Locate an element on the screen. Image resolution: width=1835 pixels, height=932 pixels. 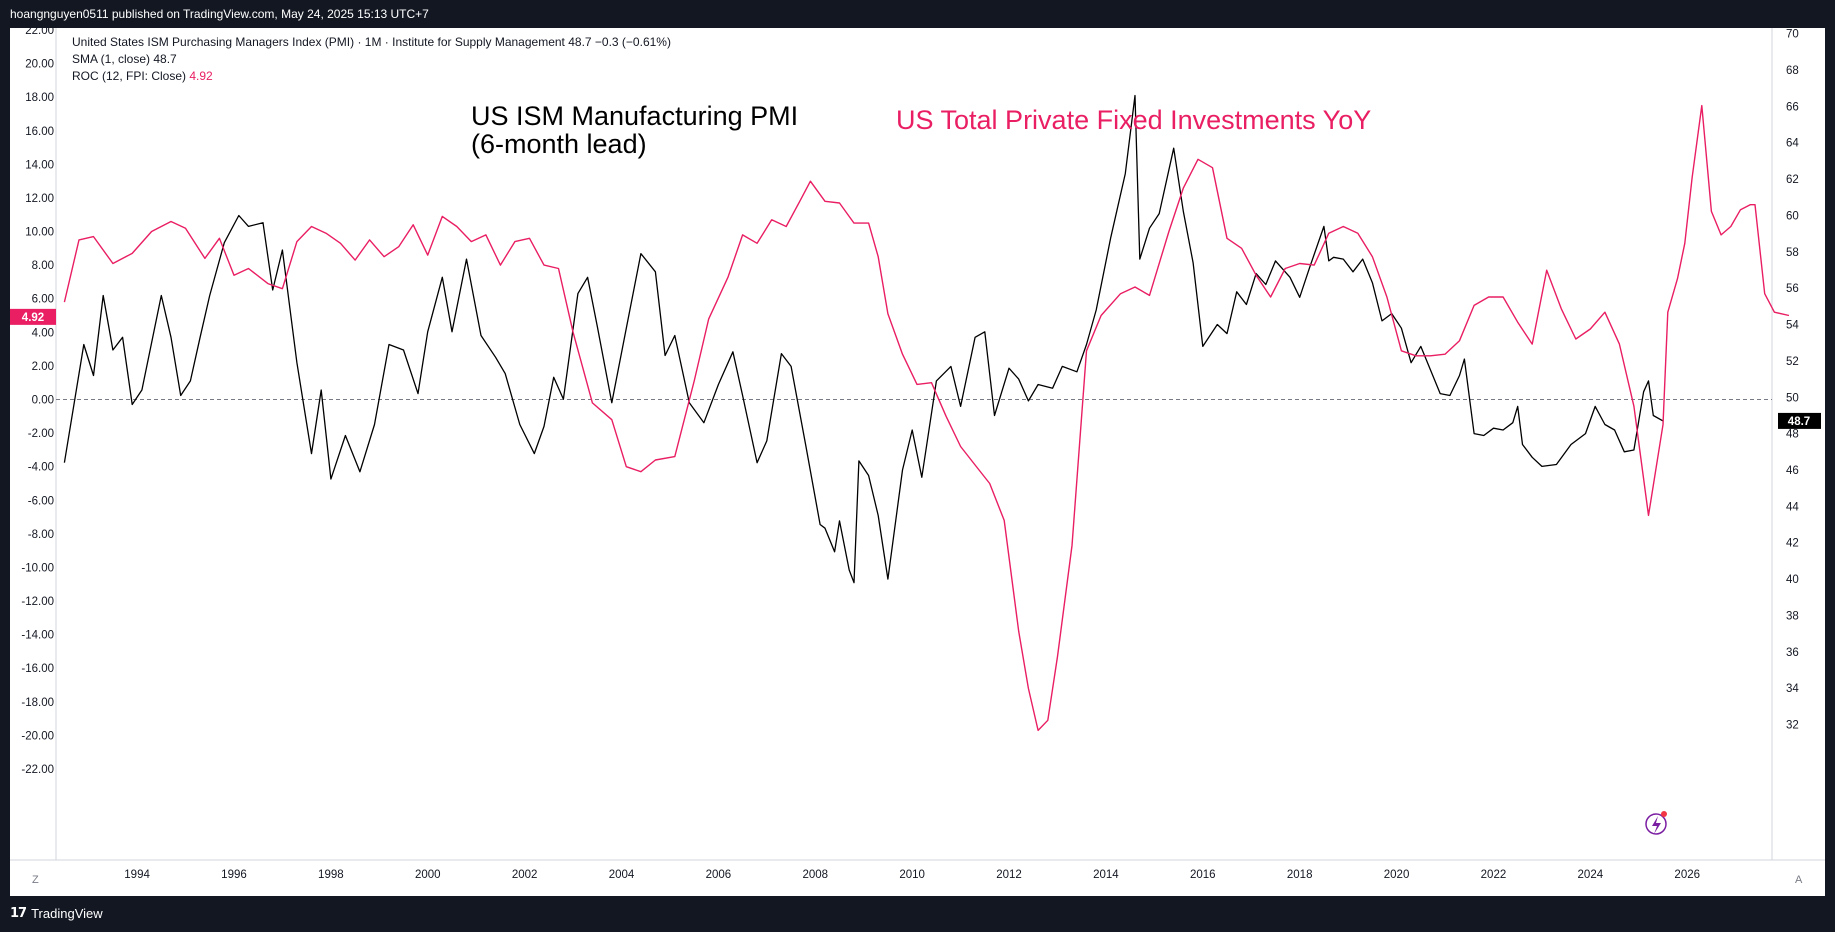
right-axis-tick-label: 44 is located at coordinates (1792, 507).